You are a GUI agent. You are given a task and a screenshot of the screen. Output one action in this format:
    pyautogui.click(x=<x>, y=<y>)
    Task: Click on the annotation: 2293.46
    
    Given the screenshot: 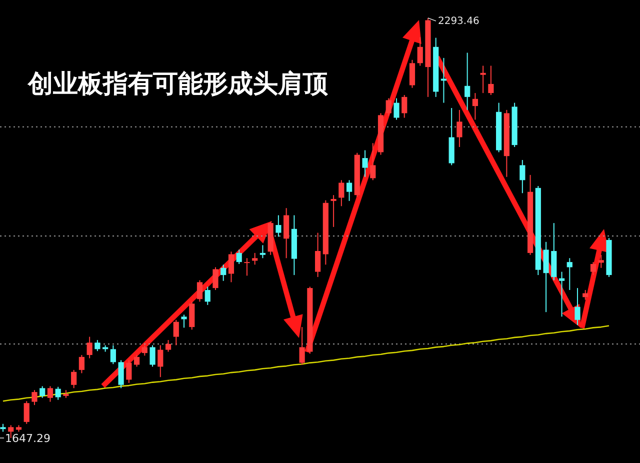 What is the action you would take?
    pyautogui.click(x=459, y=21)
    